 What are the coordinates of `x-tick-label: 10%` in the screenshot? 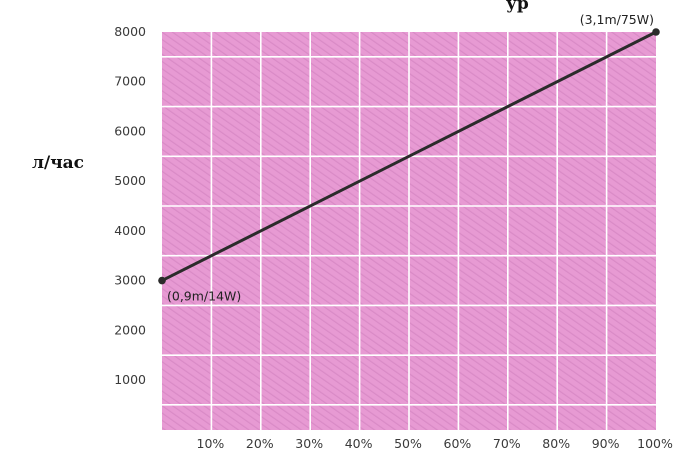 It's located at (211, 443).